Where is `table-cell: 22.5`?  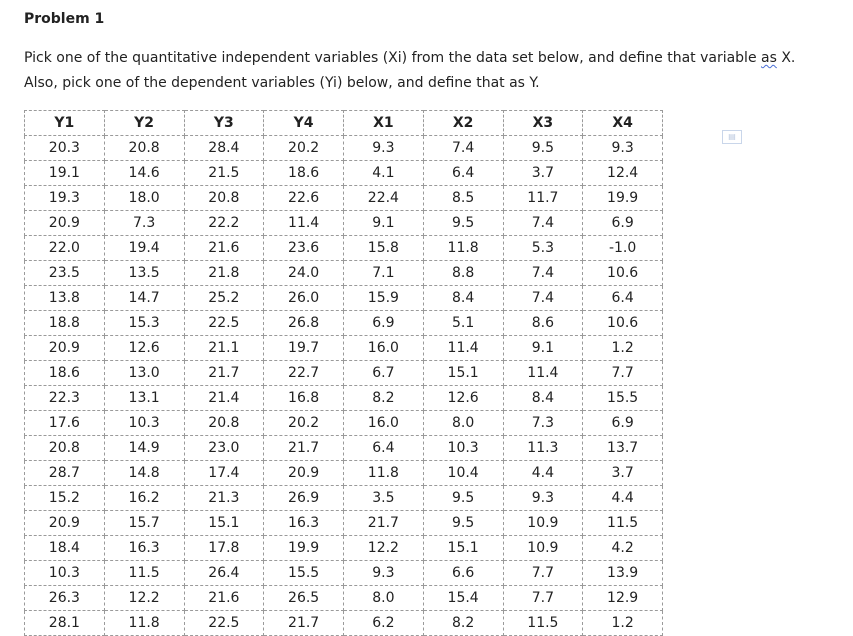 table-cell: 22.5 is located at coordinates (224, 623).